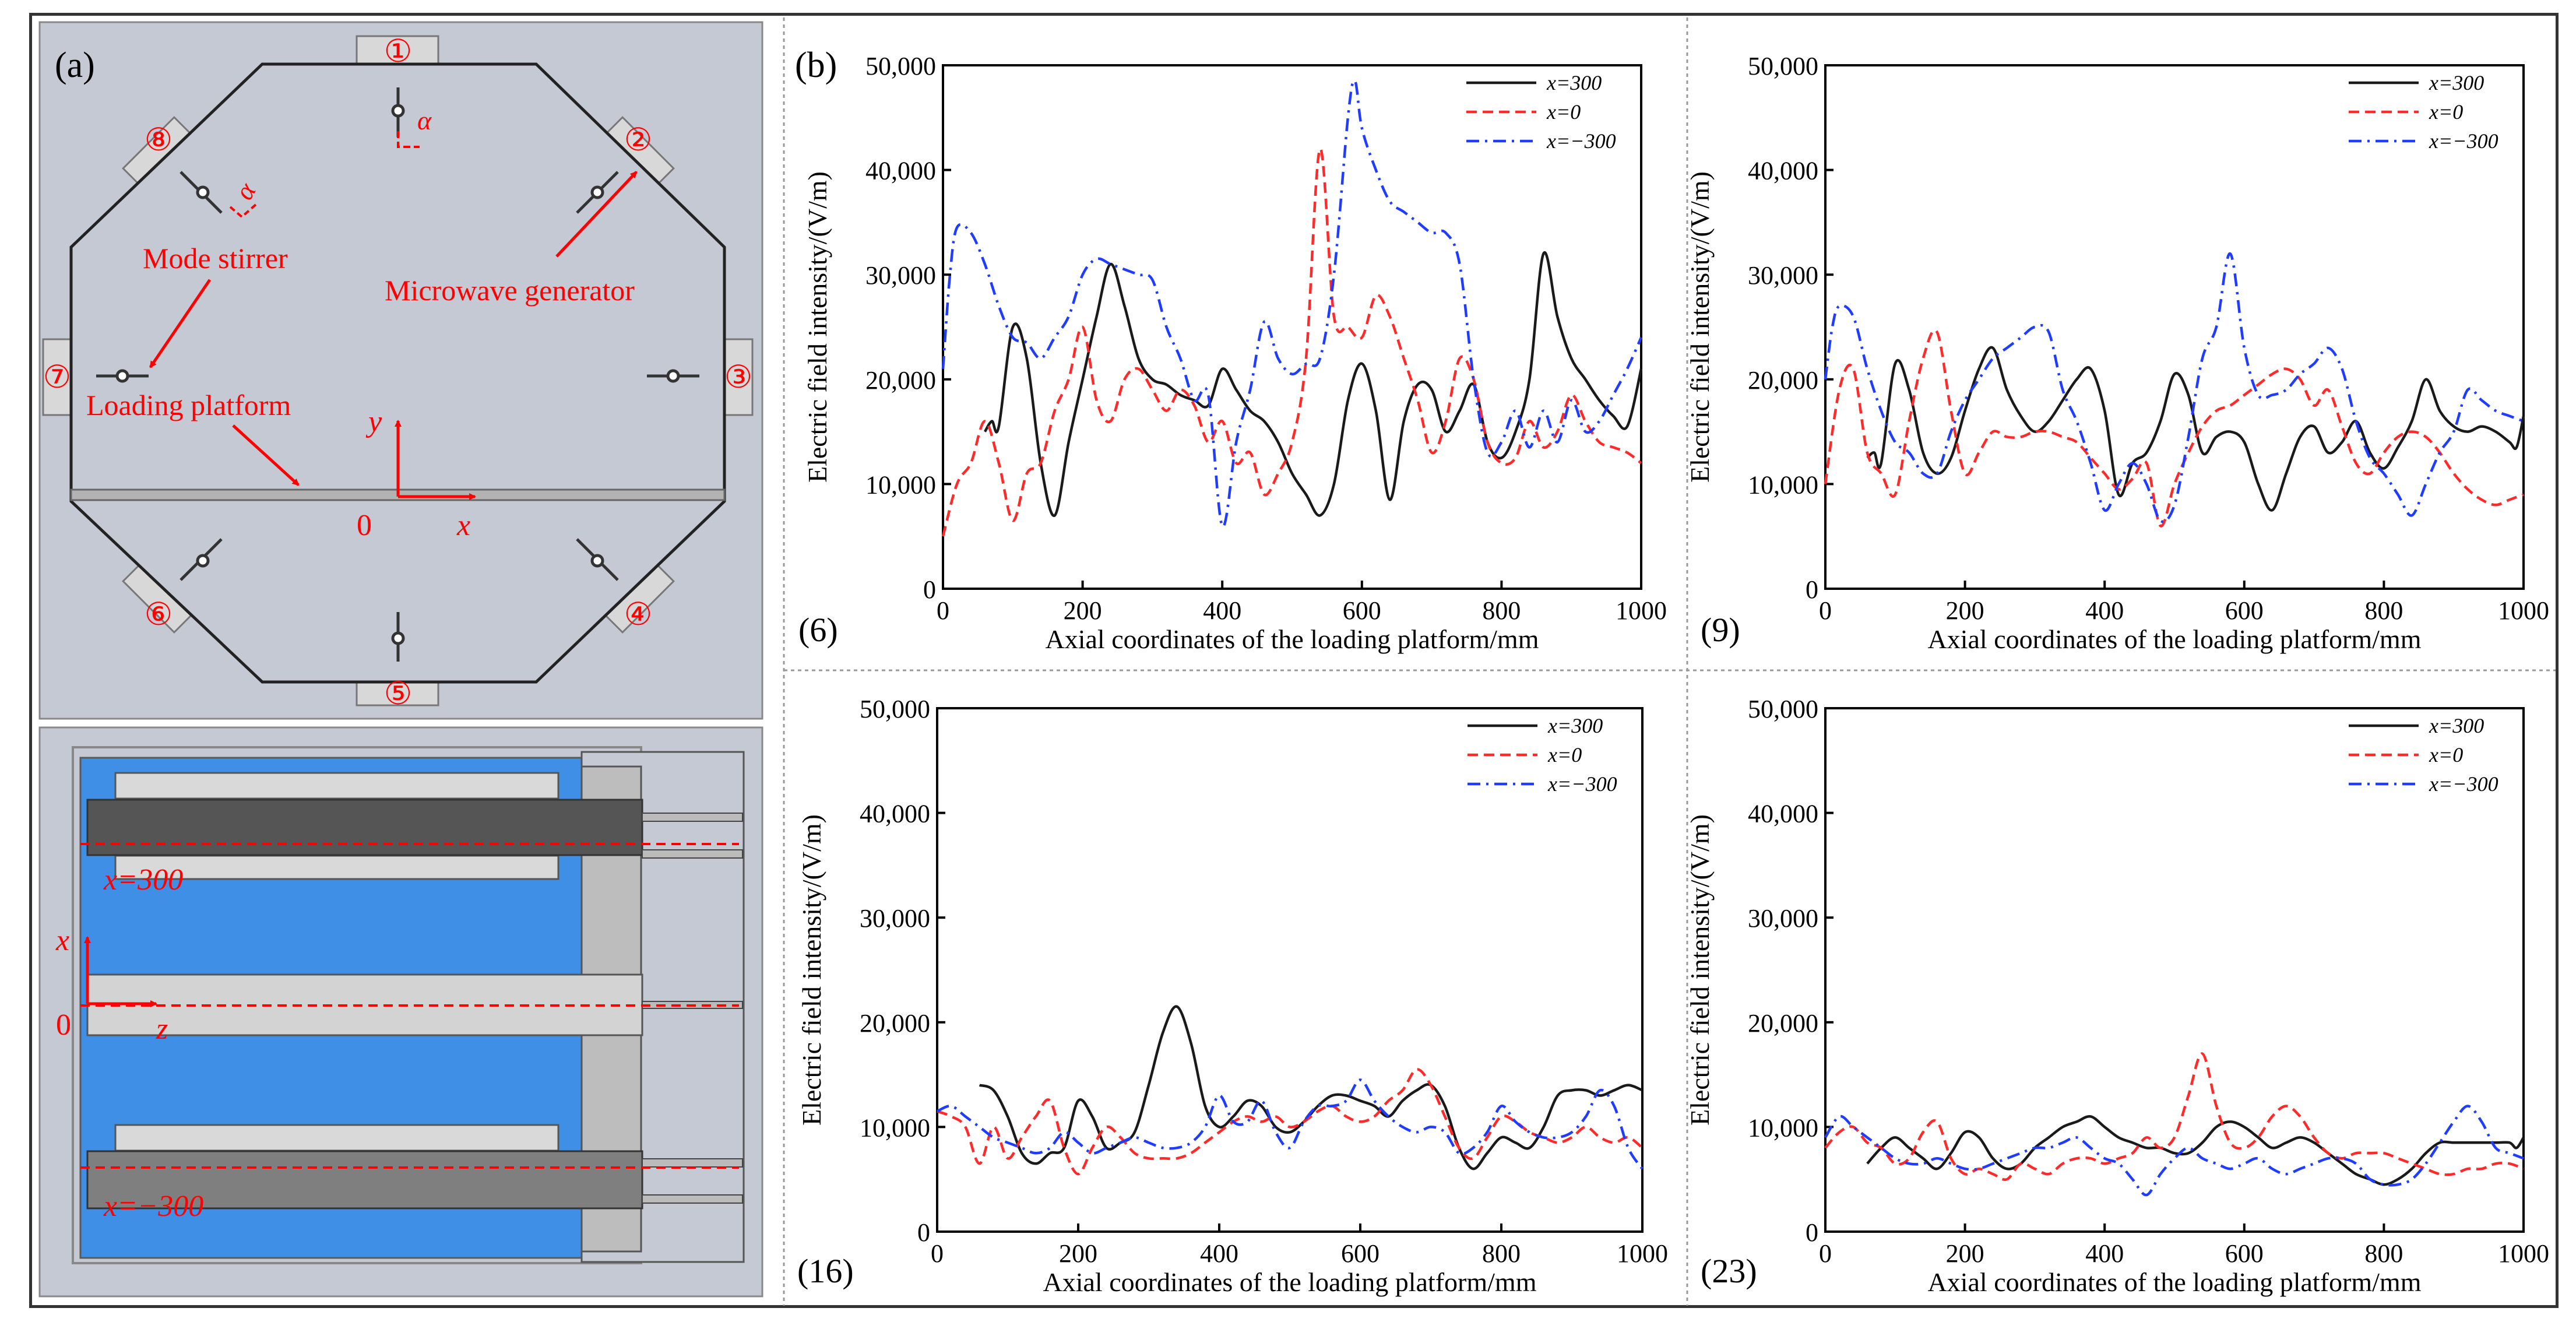  Describe the element at coordinates (816, 65) in the screenshot. I see `panel-b-label: (b)` at that location.